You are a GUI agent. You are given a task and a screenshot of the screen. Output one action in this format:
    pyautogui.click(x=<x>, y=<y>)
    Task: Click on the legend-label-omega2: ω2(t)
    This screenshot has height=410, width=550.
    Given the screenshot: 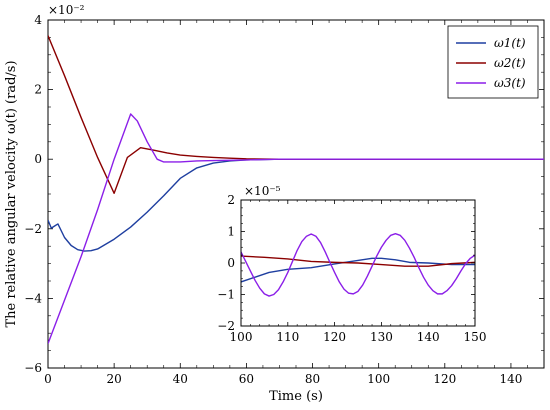 What is the action you would take?
    pyautogui.click(x=510, y=63)
    